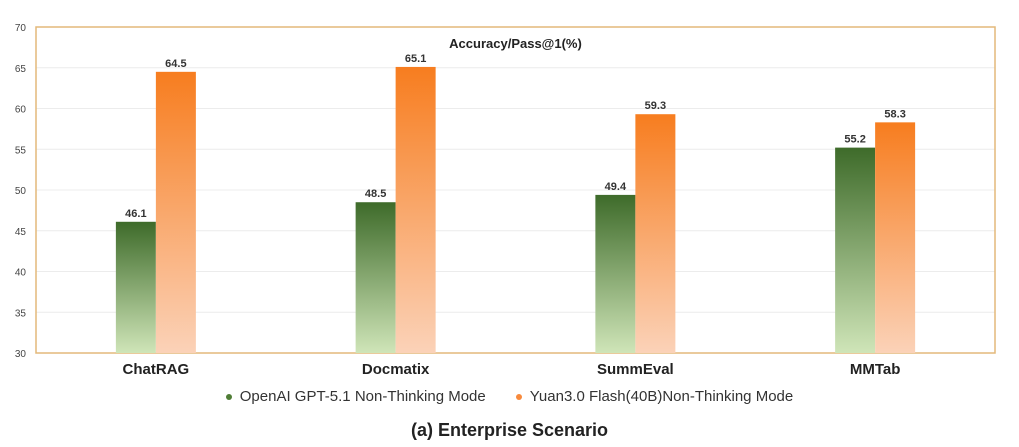 The image size is (1019, 447). I want to click on y-tick-label: 55, so click(21, 150).